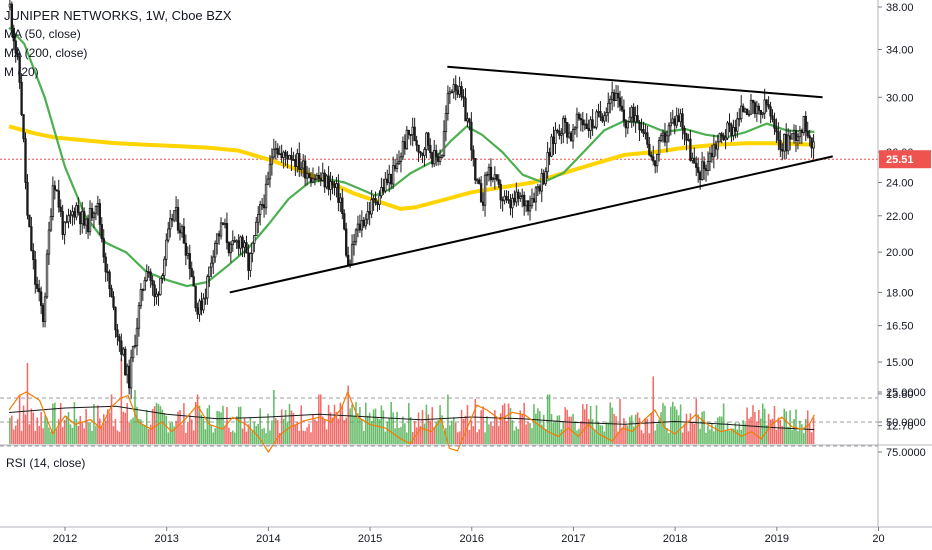 This screenshot has height=550, width=932. Describe the element at coordinates (906, 393) in the screenshot. I see `rsi-tick-label: 25.0000` at that location.